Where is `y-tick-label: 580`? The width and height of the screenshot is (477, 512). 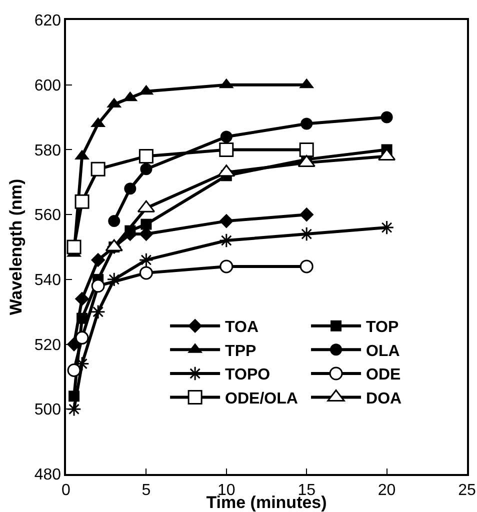 y-tick-label: 580 is located at coordinates (48, 151).